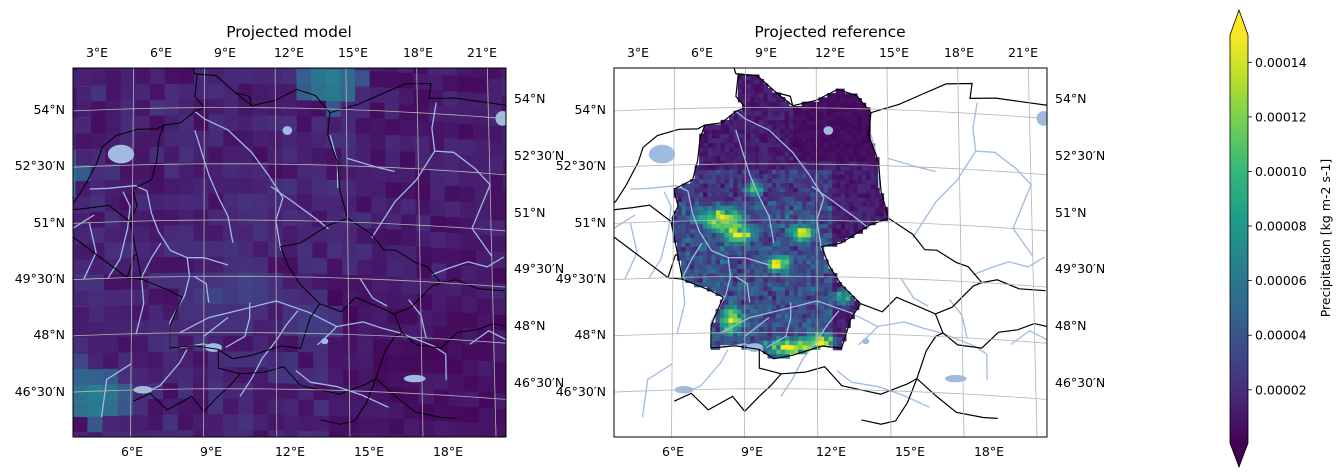 Image resolution: width=1344 pixels, height=476 pixels. I want to click on reference-map-title: Projected reference, so click(829, 32).